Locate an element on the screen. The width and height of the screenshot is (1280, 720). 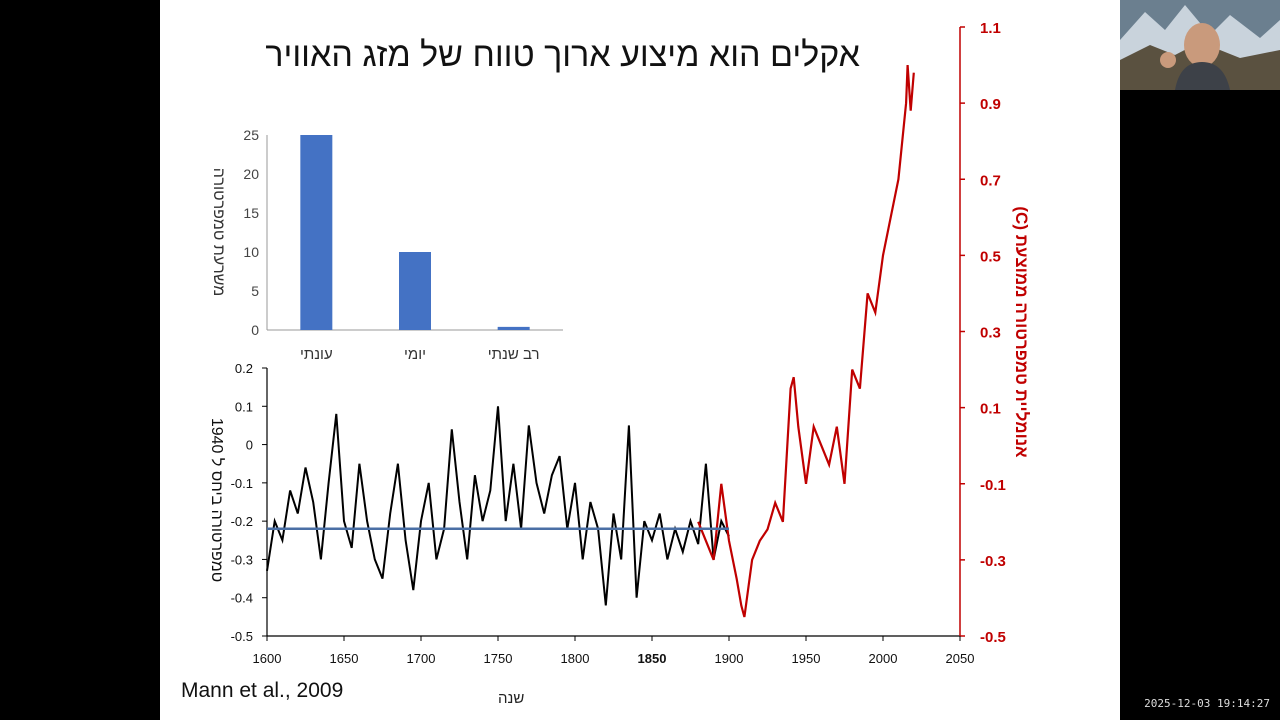
bar-y-ticks: 0 5 10 15 20 25 is located at coordinates (251, 232).